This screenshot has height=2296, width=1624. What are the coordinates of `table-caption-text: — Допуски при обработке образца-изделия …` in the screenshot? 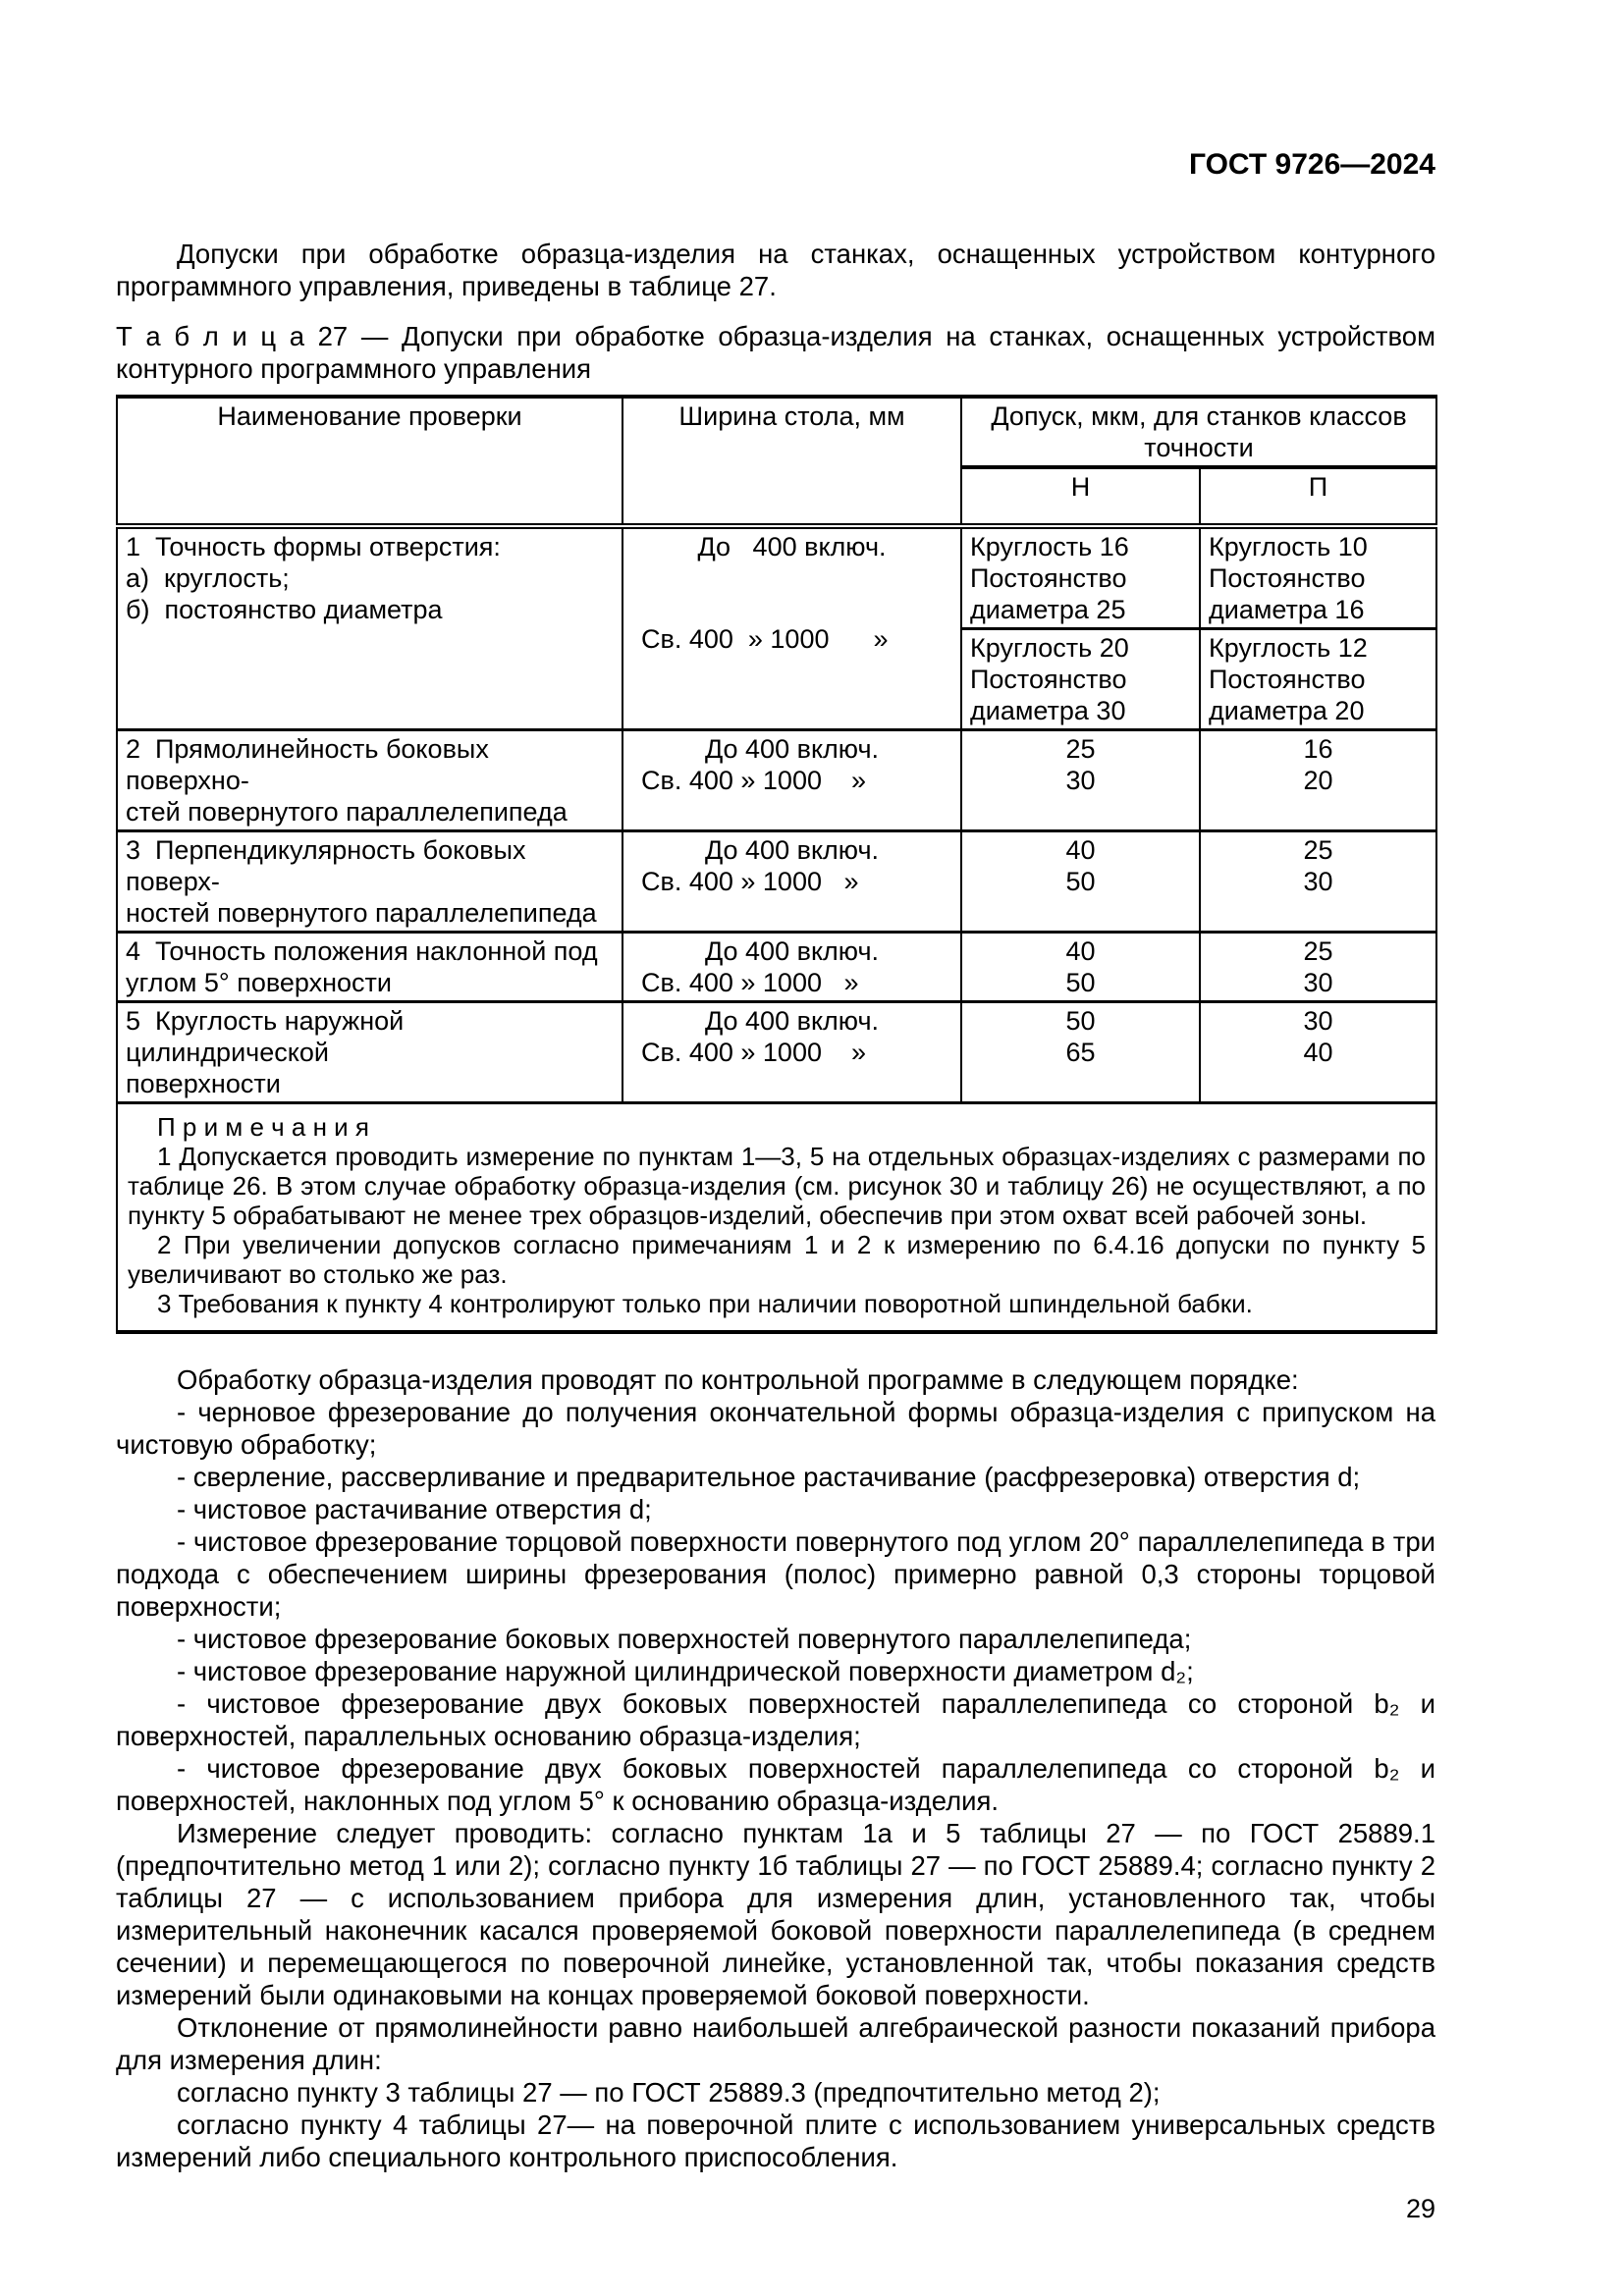 It's located at (775, 353).